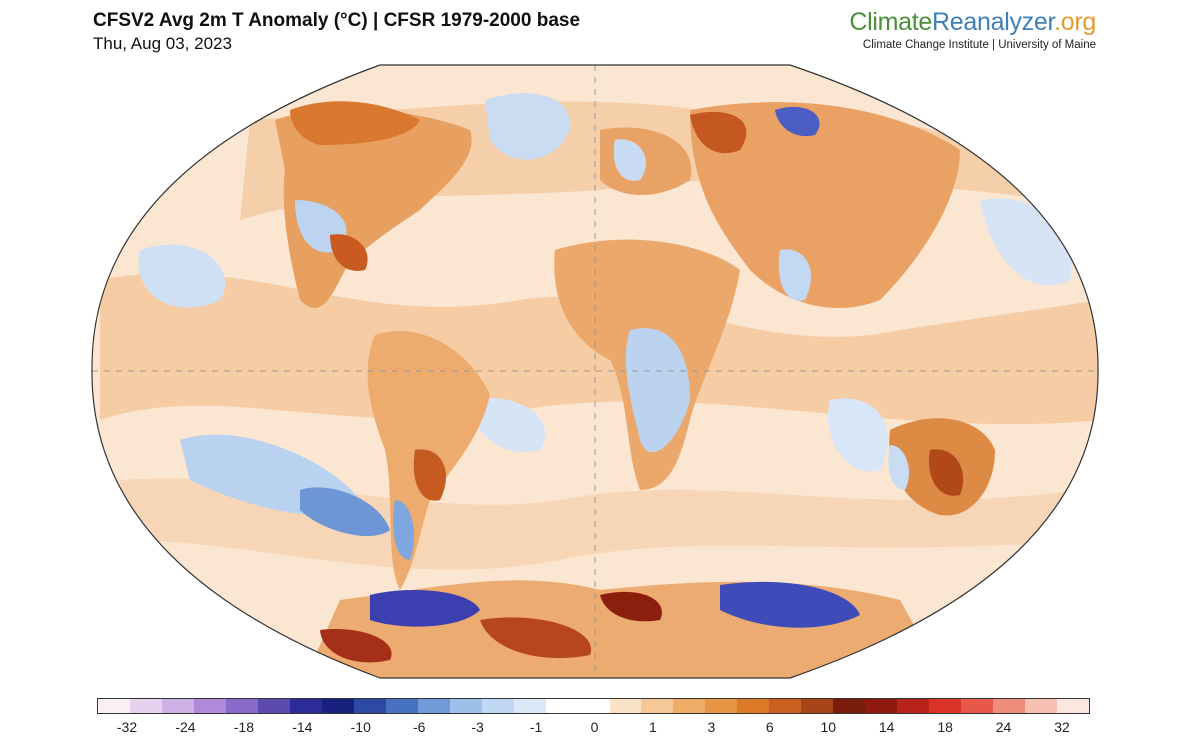 This screenshot has height=755, width=1200. I want to click on colorbar-label: -18, so click(243, 727).